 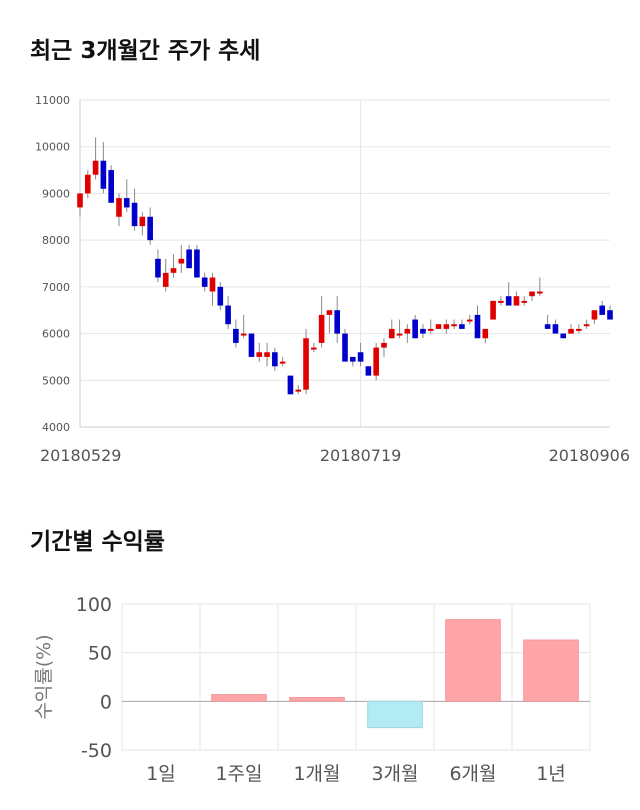 What do you see at coordinates (472, 774) in the screenshot?
I see `x-tick-label: 6개월` at bounding box center [472, 774].